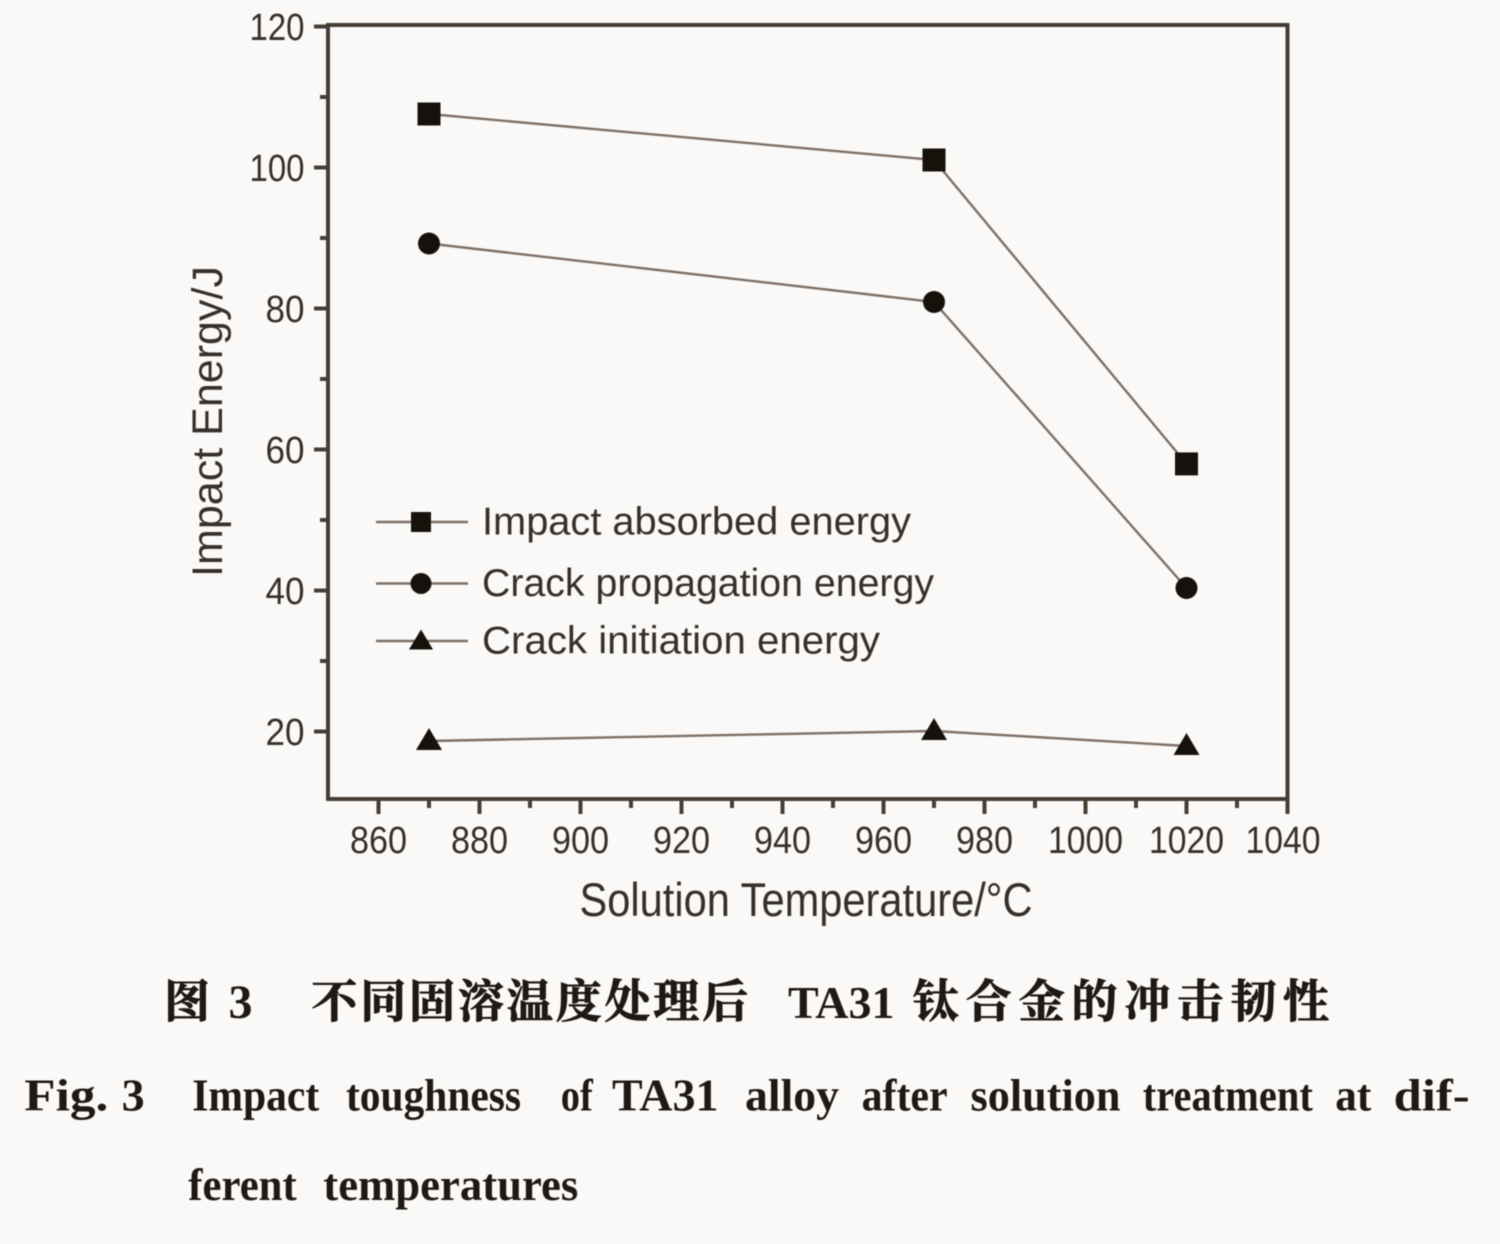 The height and width of the screenshot is (1244, 1500). What do you see at coordinates (1353, 1095) in the screenshot?
I see `svg-text: at` at bounding box center [1353, 1095].